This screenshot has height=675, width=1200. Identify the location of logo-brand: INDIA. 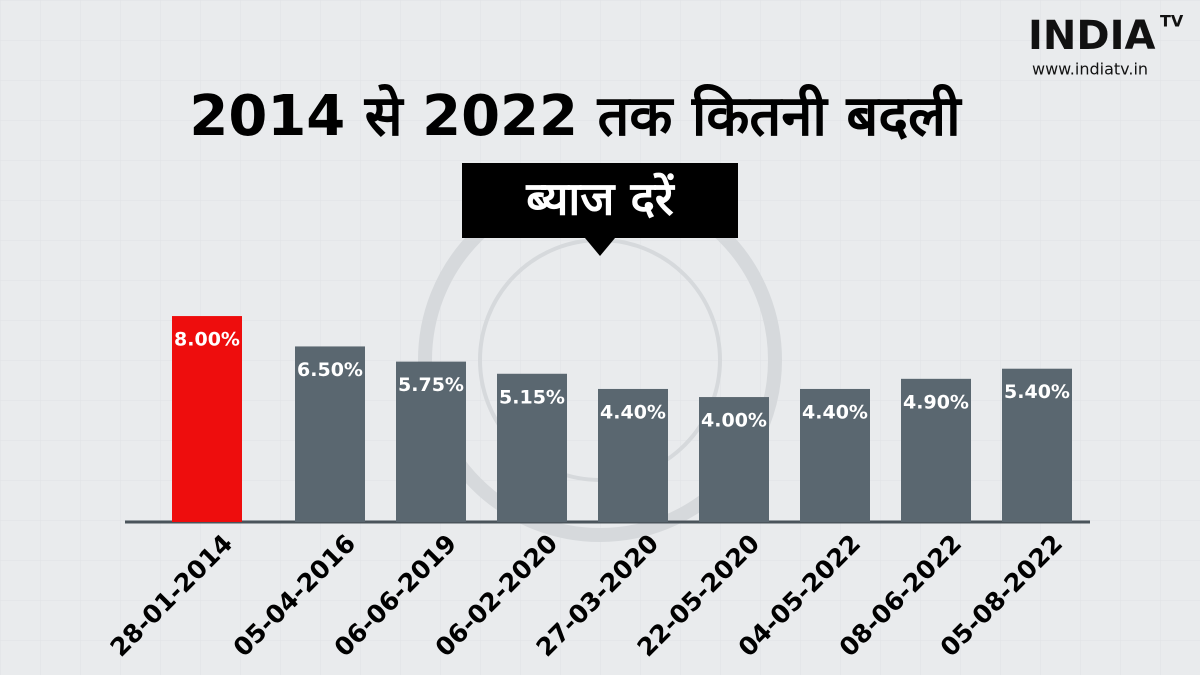
(1091, 36).